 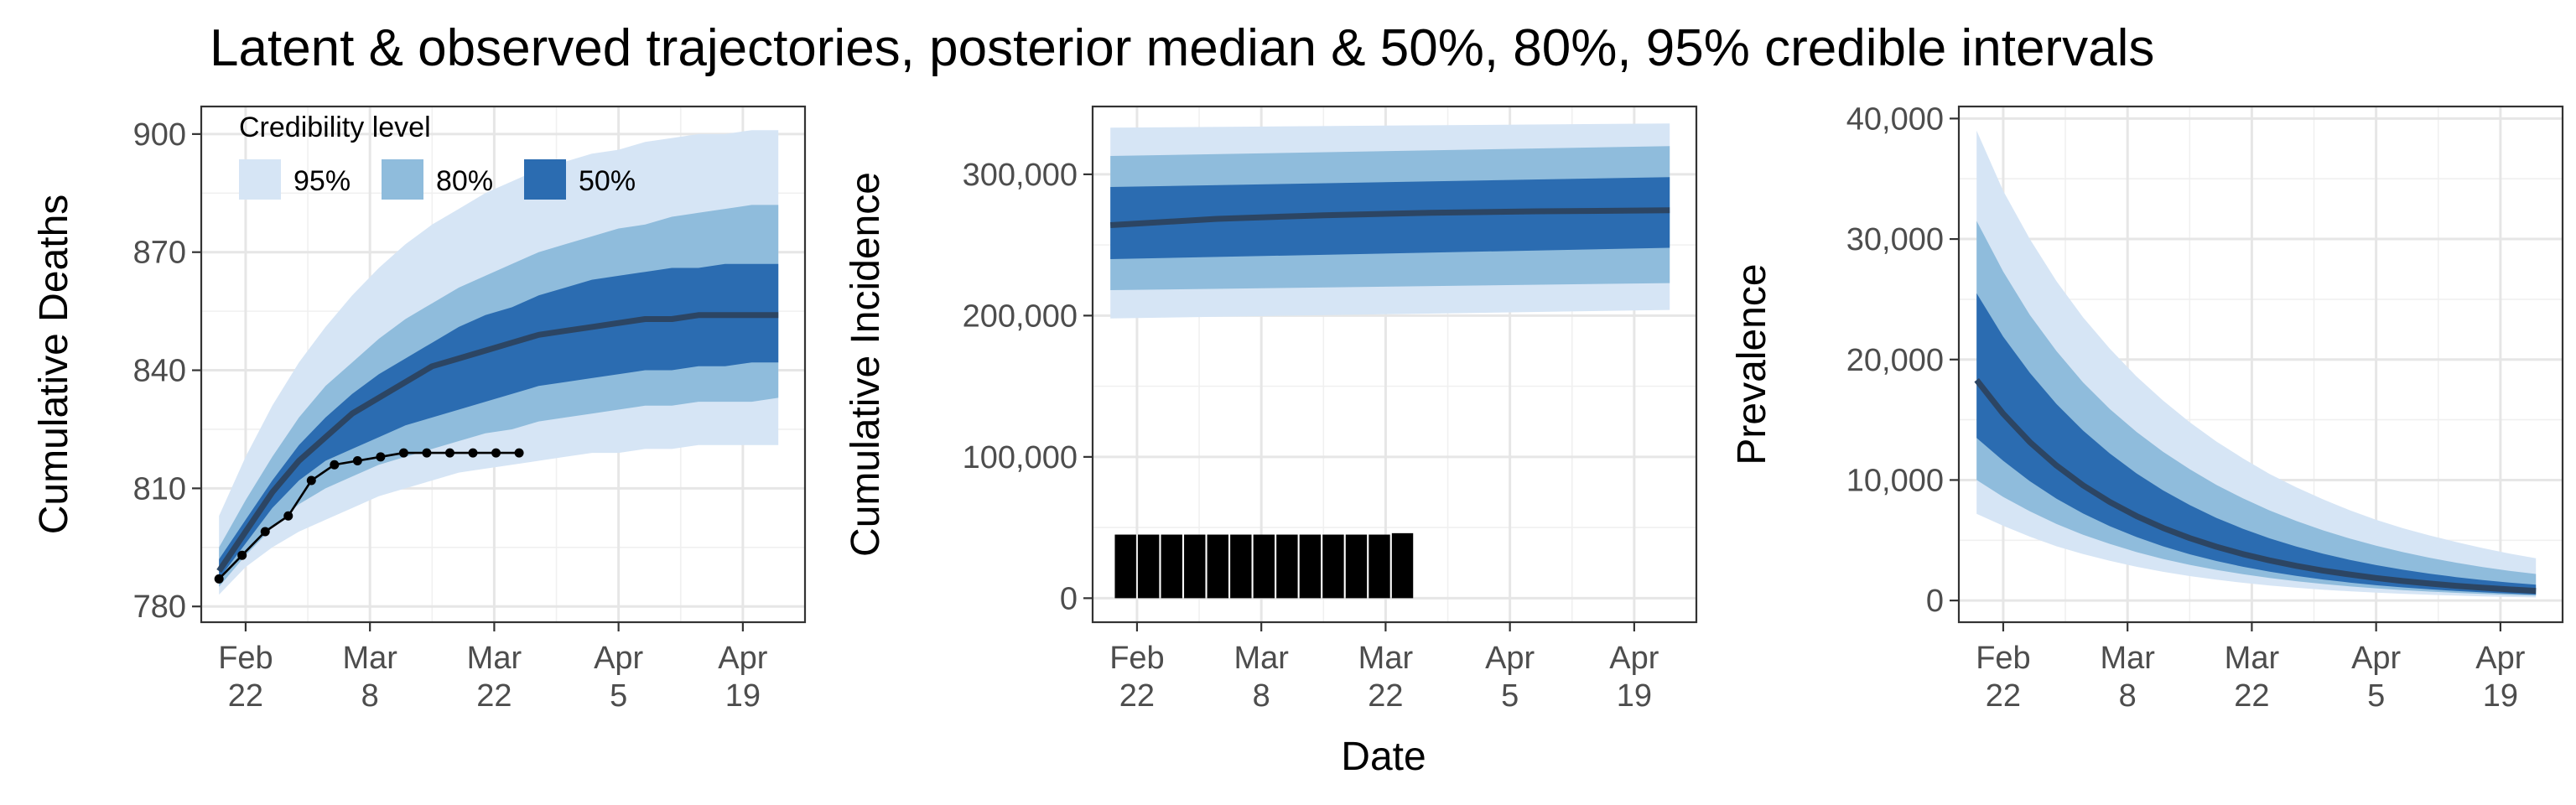 I want to click on y-axis-title: Prevalence, so click(x=1752, y=364).